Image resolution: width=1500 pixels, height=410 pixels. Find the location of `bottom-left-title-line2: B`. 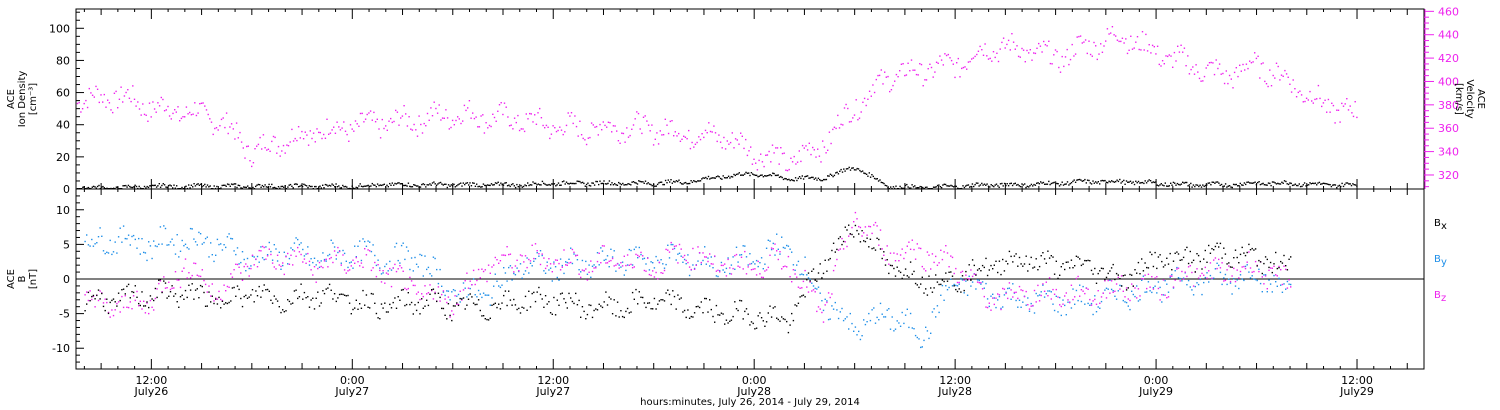

bottom-left-title-line2: B is located at coordinates (22, 278).